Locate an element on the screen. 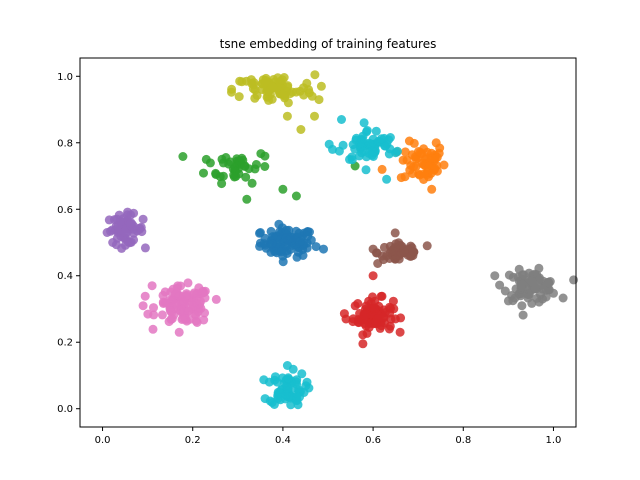  x-tick-label: 0.8 is located at coordinates (463, 440).